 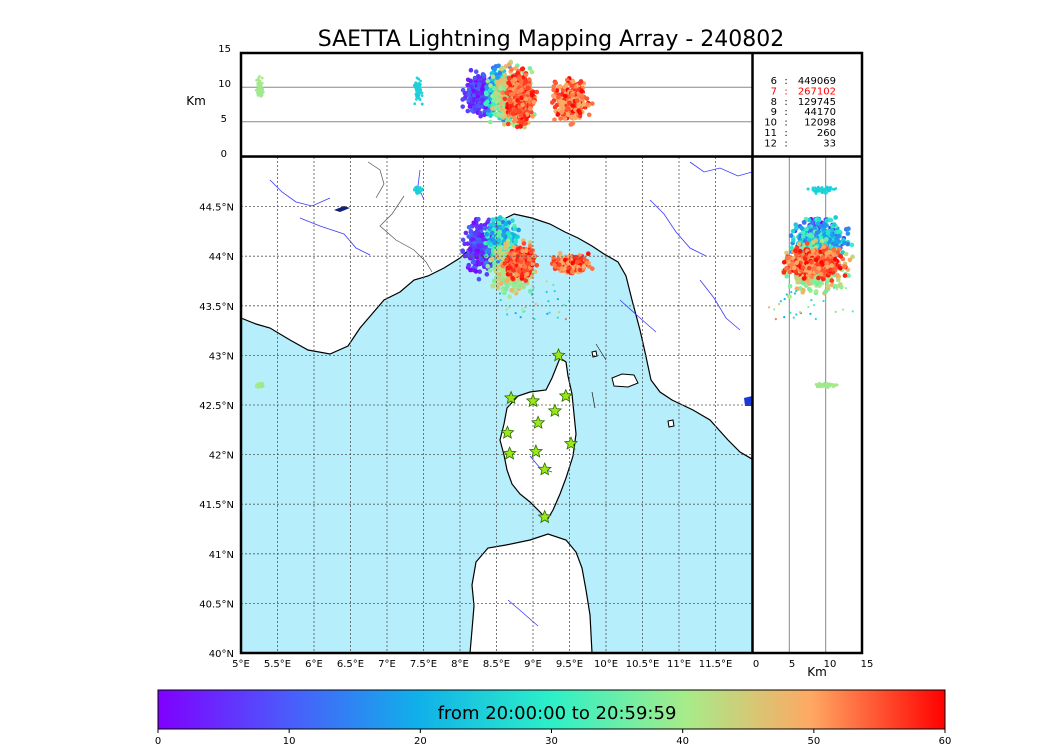 I want to click on station-count-stations: 7, so click(x=774, y=91).